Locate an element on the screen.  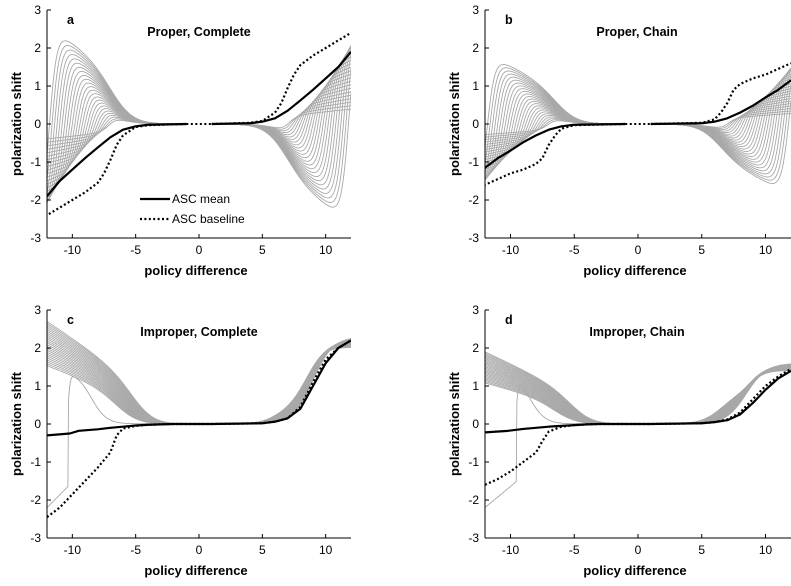
panel-letter: a is located at coordinates (71, 20).